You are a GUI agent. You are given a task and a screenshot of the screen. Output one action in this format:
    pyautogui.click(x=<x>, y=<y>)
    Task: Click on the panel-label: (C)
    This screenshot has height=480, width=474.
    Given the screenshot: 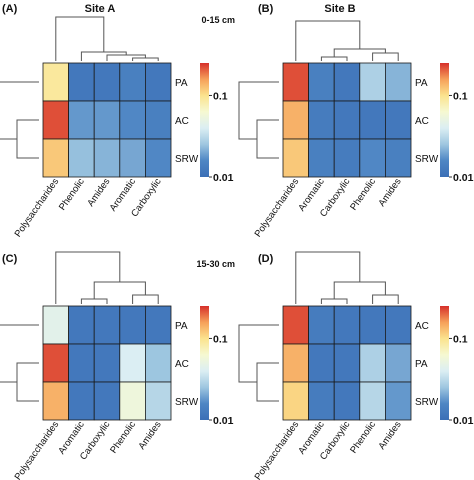 What is the action you would take?
    pyautogui.click(x=10, y=259)
    